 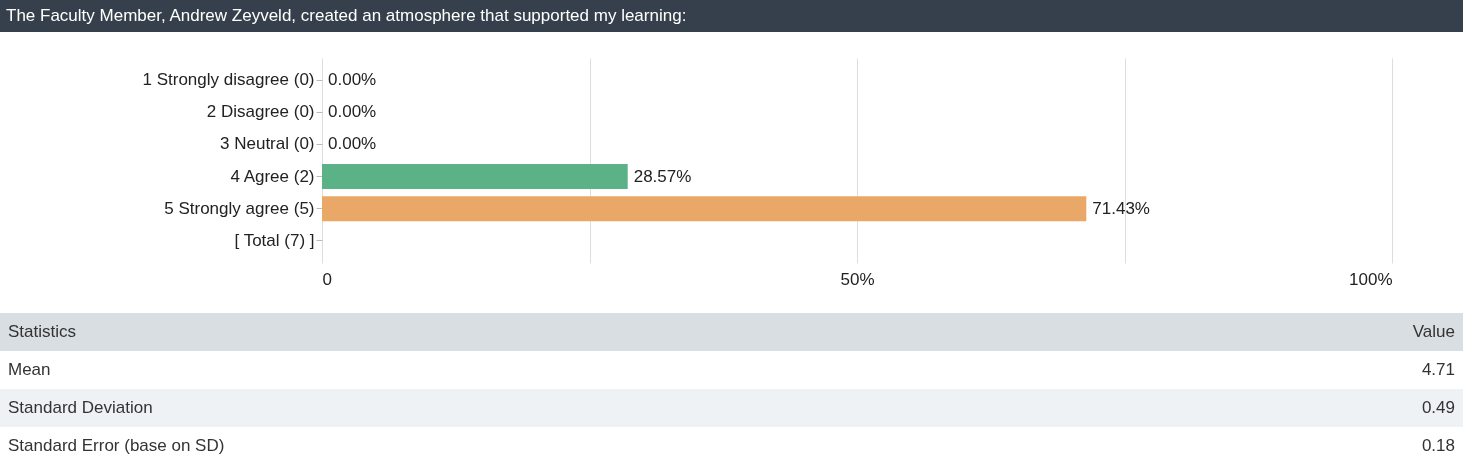 I want to click on x-tick-label: 50%, so click(x=857, y=279).